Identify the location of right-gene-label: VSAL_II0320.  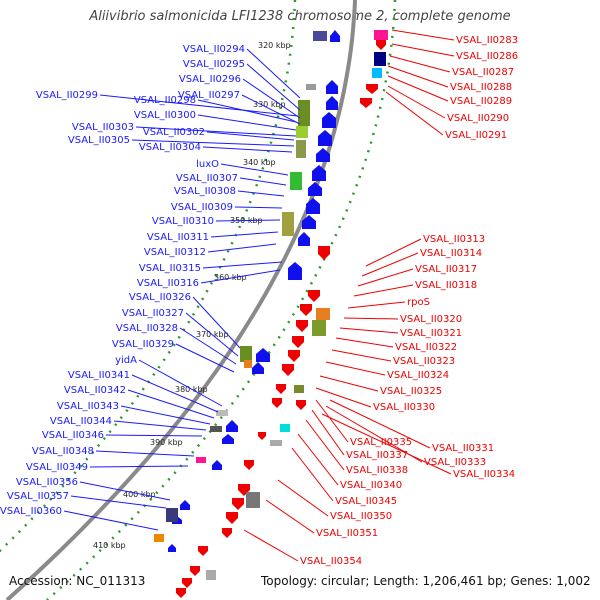
(431, 319).